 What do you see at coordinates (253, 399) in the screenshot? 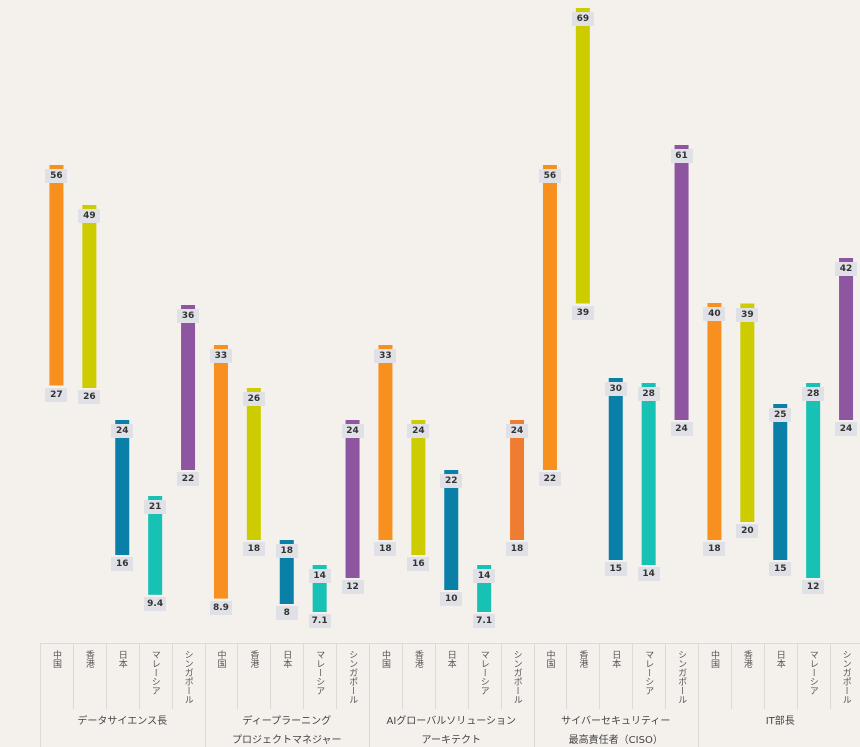
I see `value-label-high: 26` at bounding box center [253, 399].